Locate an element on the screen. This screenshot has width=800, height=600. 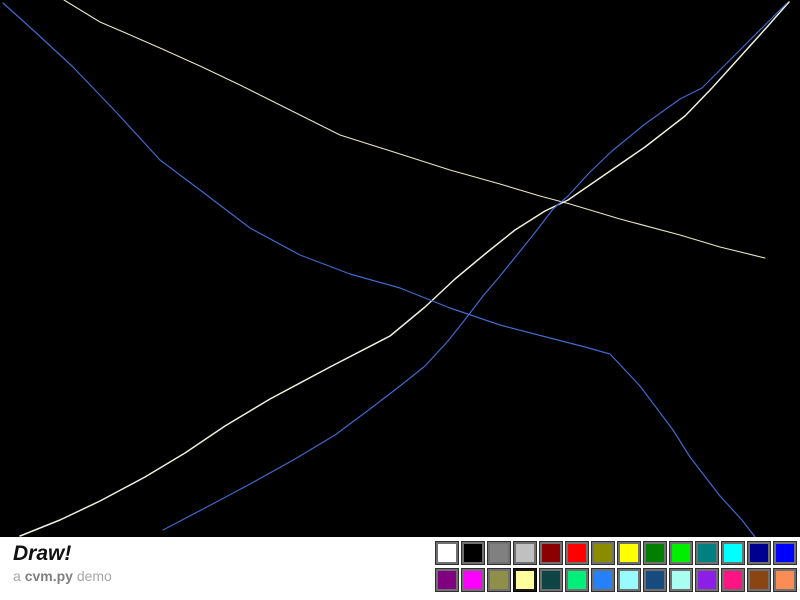
color-palette is located at coordinates (616, 566).